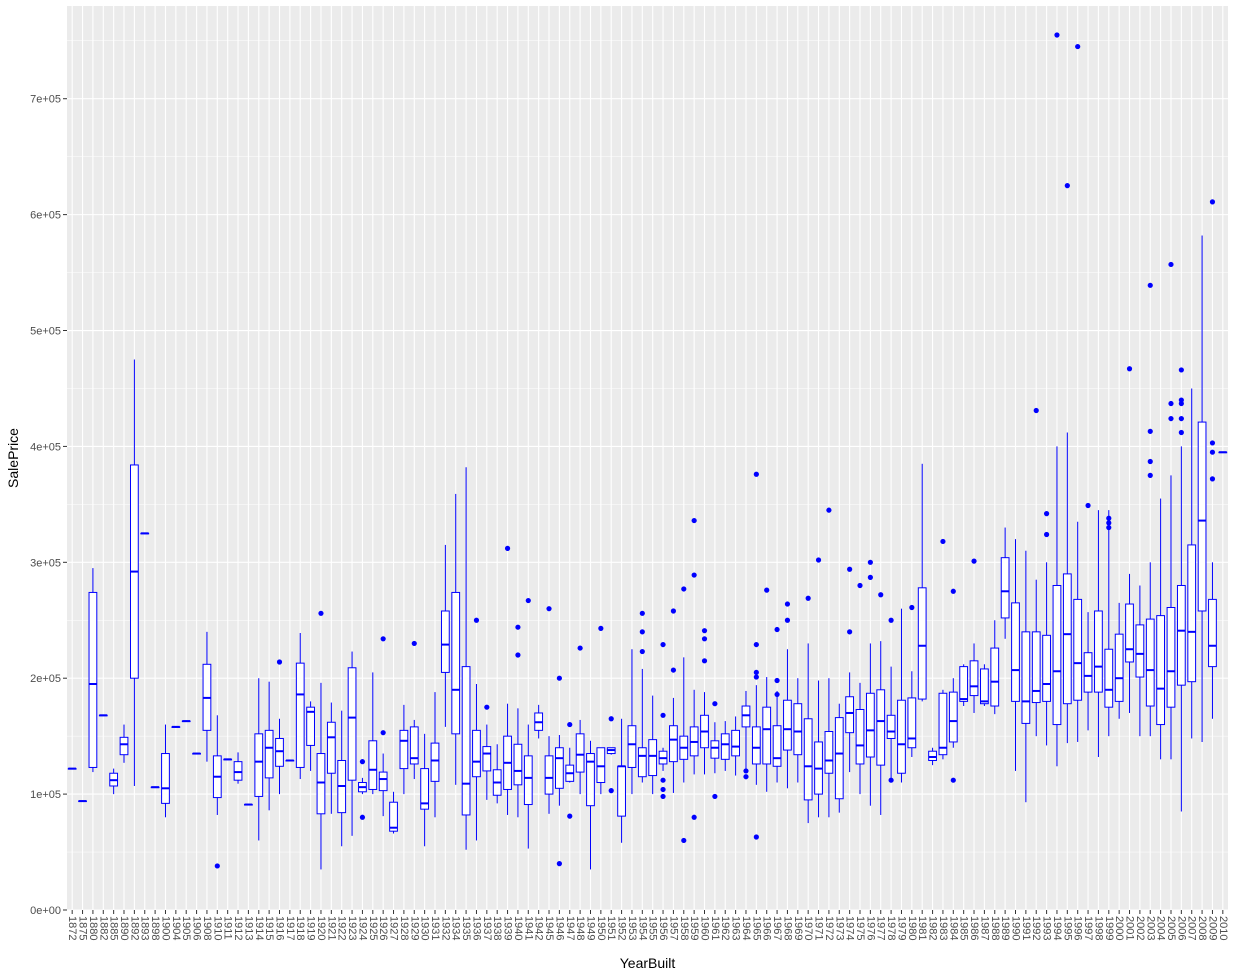 The image size is (1236, 977). I want to click on x-tick-label: 1910, so click(217, 928).